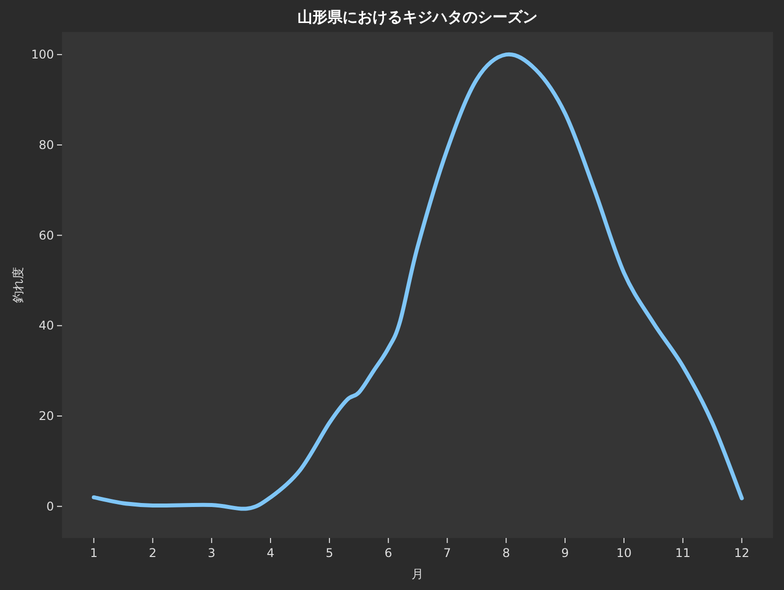  What do you see at coordinates (46, 235) in the screenshot?
I see `y-tick-label: 60` at bounding box center [46, 235].